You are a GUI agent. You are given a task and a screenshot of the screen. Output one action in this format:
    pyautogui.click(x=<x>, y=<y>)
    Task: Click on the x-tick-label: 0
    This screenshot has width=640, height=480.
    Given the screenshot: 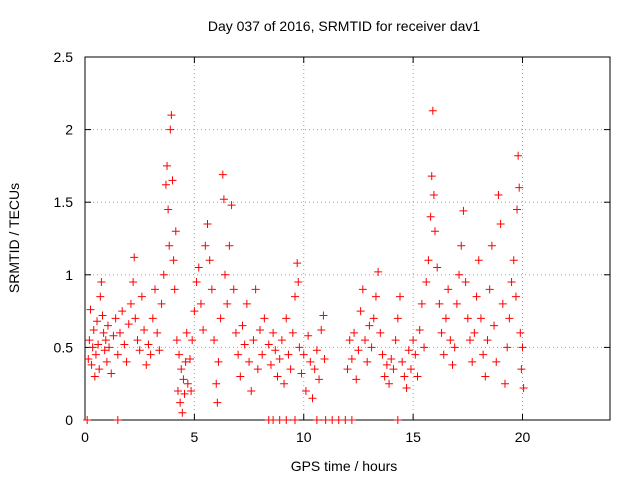 What is the action you would take?
    pyautogui.click(x=85, y=437)
    